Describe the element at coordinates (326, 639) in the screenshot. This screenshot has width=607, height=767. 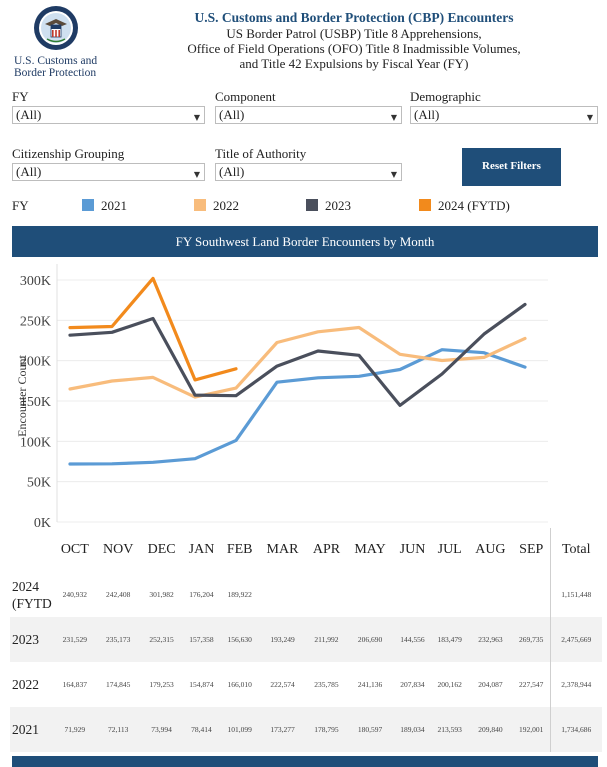
I see `table-cell: 211,992` at that location.